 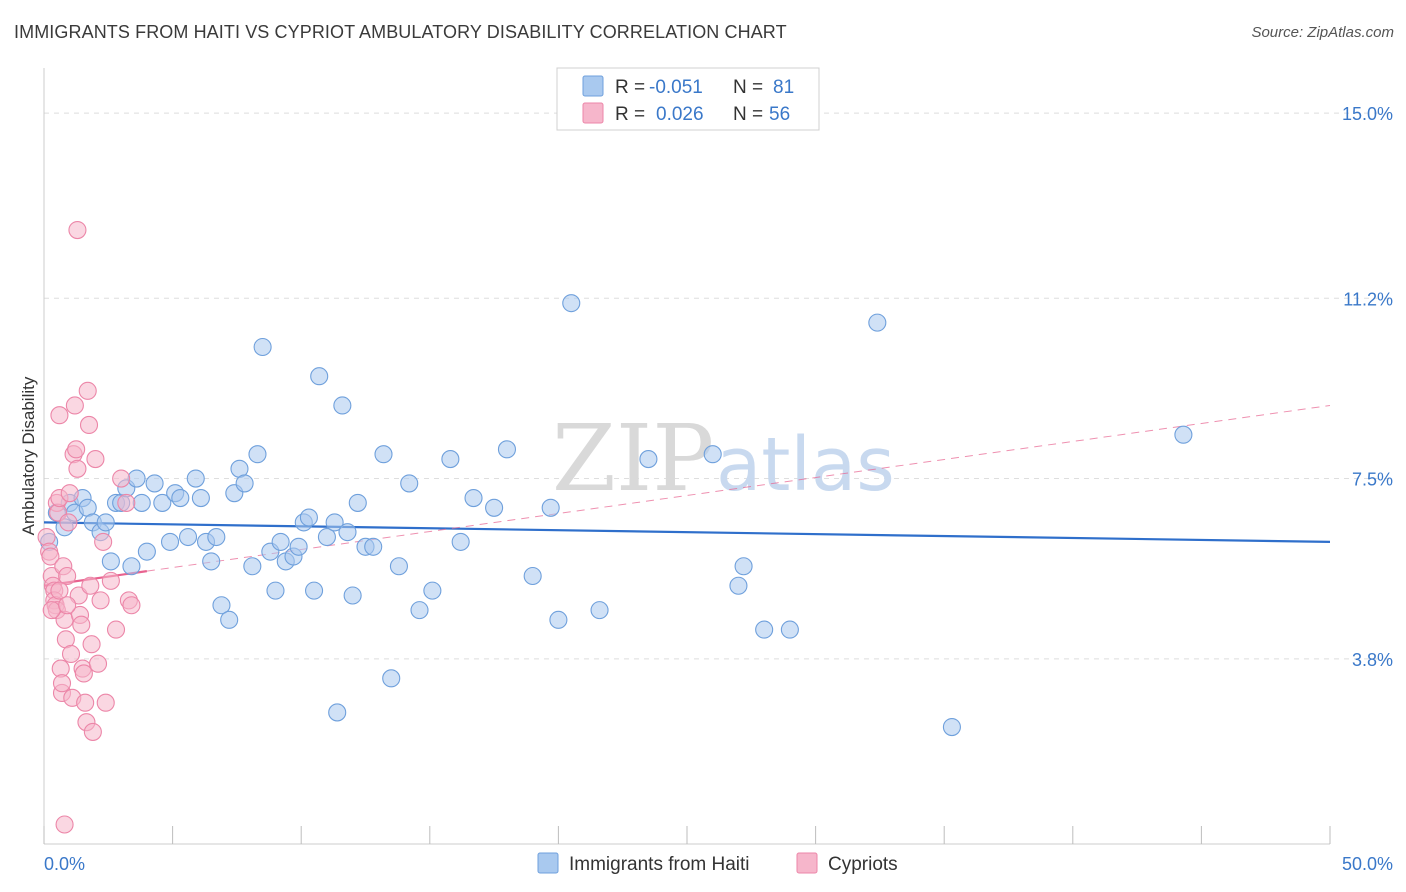 What do you see at coordinates (748, 114) in the screenshot?
I see `legend-n-label-cypriots: N =` at bounding box center [748, 114].